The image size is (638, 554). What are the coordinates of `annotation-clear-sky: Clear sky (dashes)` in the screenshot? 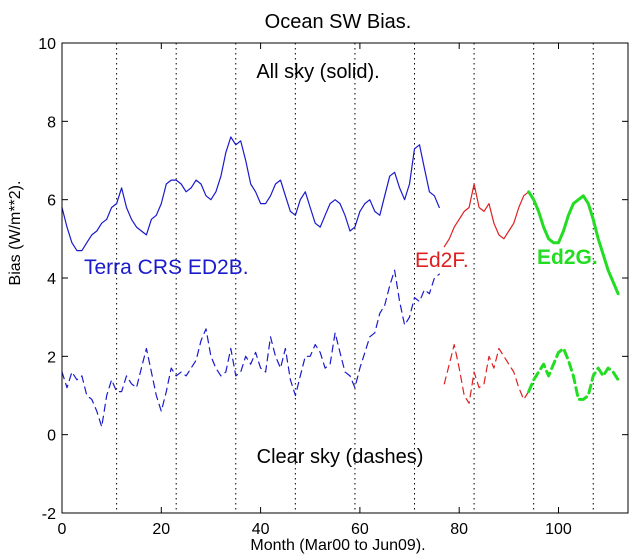 It's located at (340, 457).